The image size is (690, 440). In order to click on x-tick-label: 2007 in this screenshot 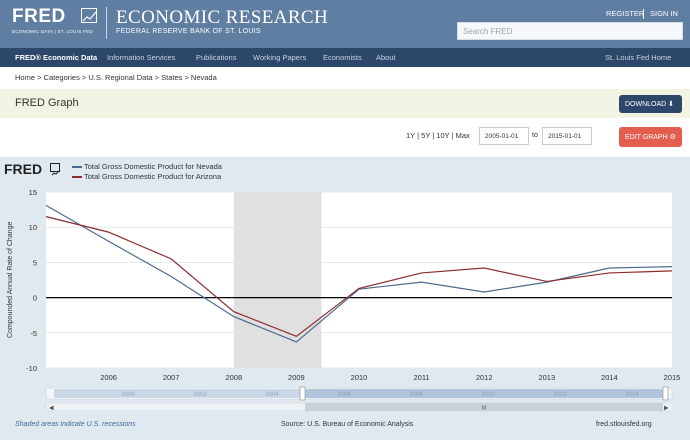, I will do `click(171, 377)`.